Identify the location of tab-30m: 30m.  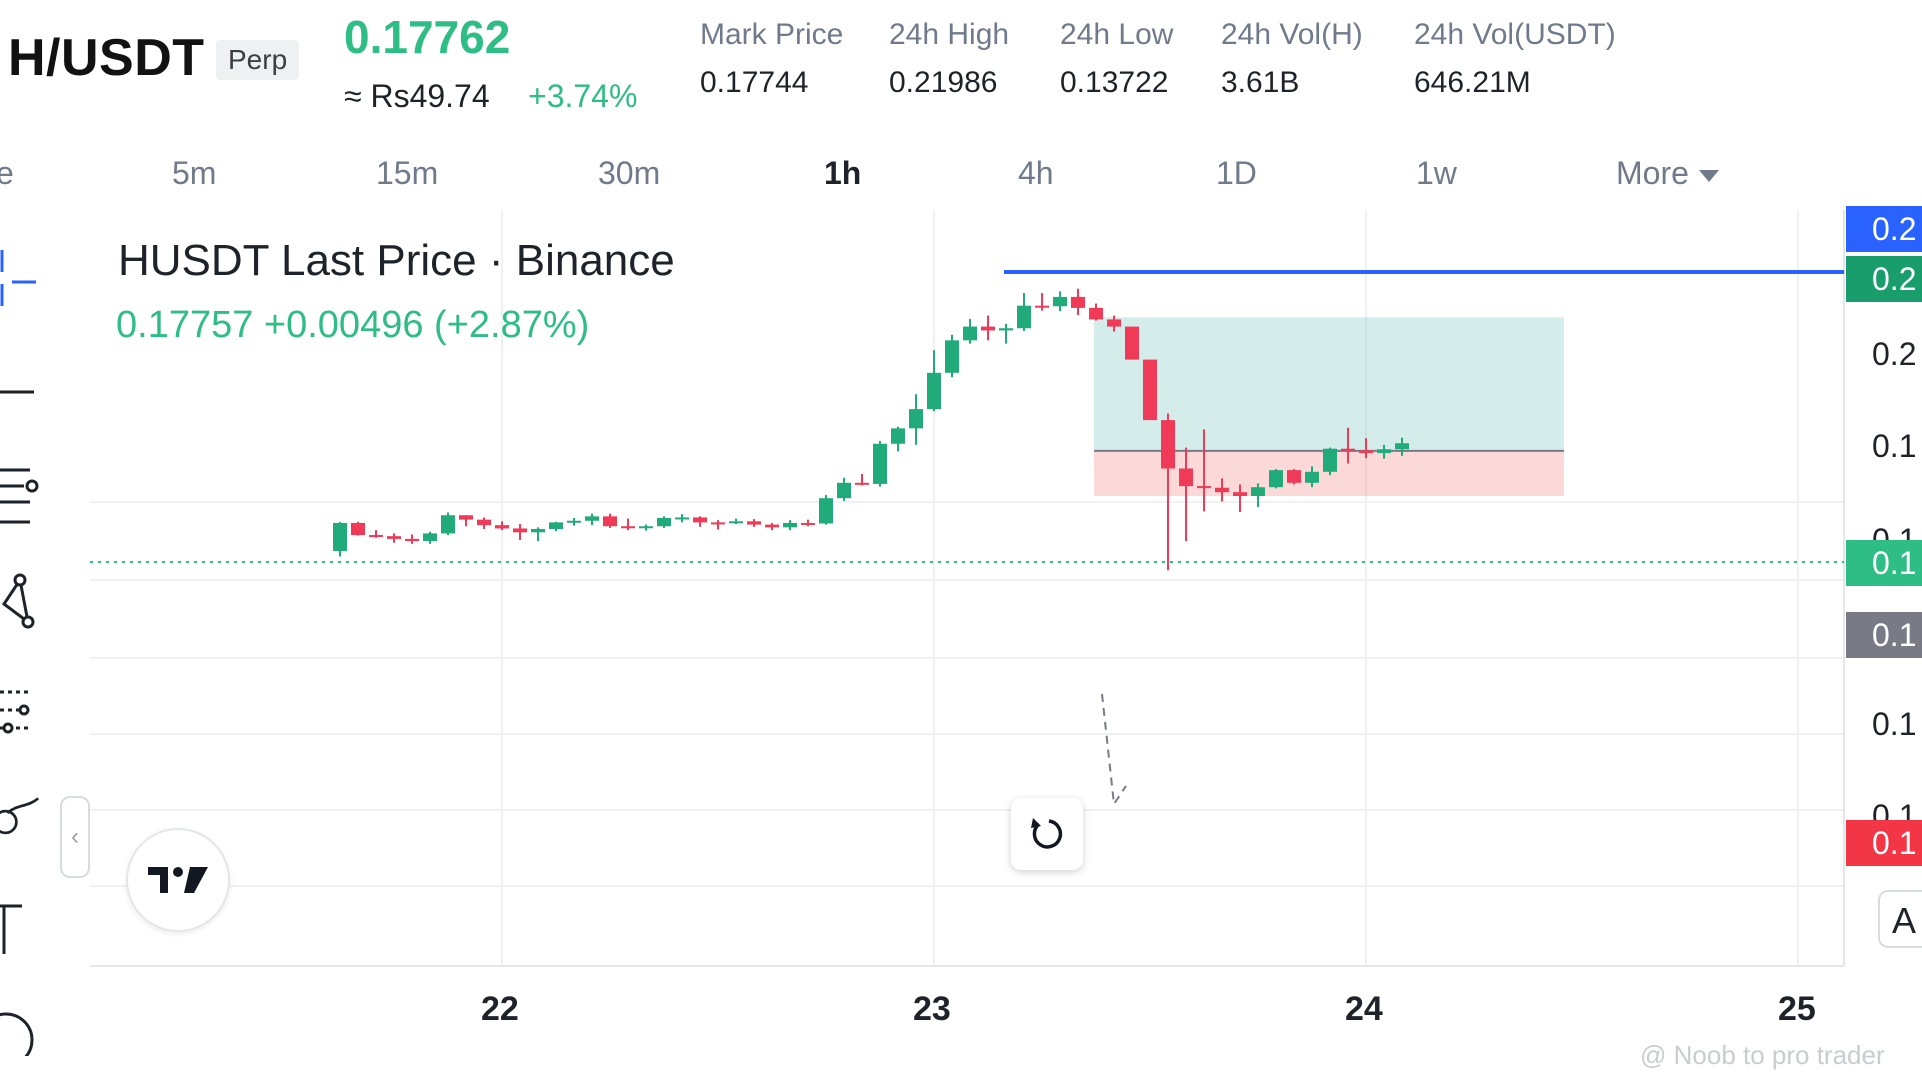
(629, 173).